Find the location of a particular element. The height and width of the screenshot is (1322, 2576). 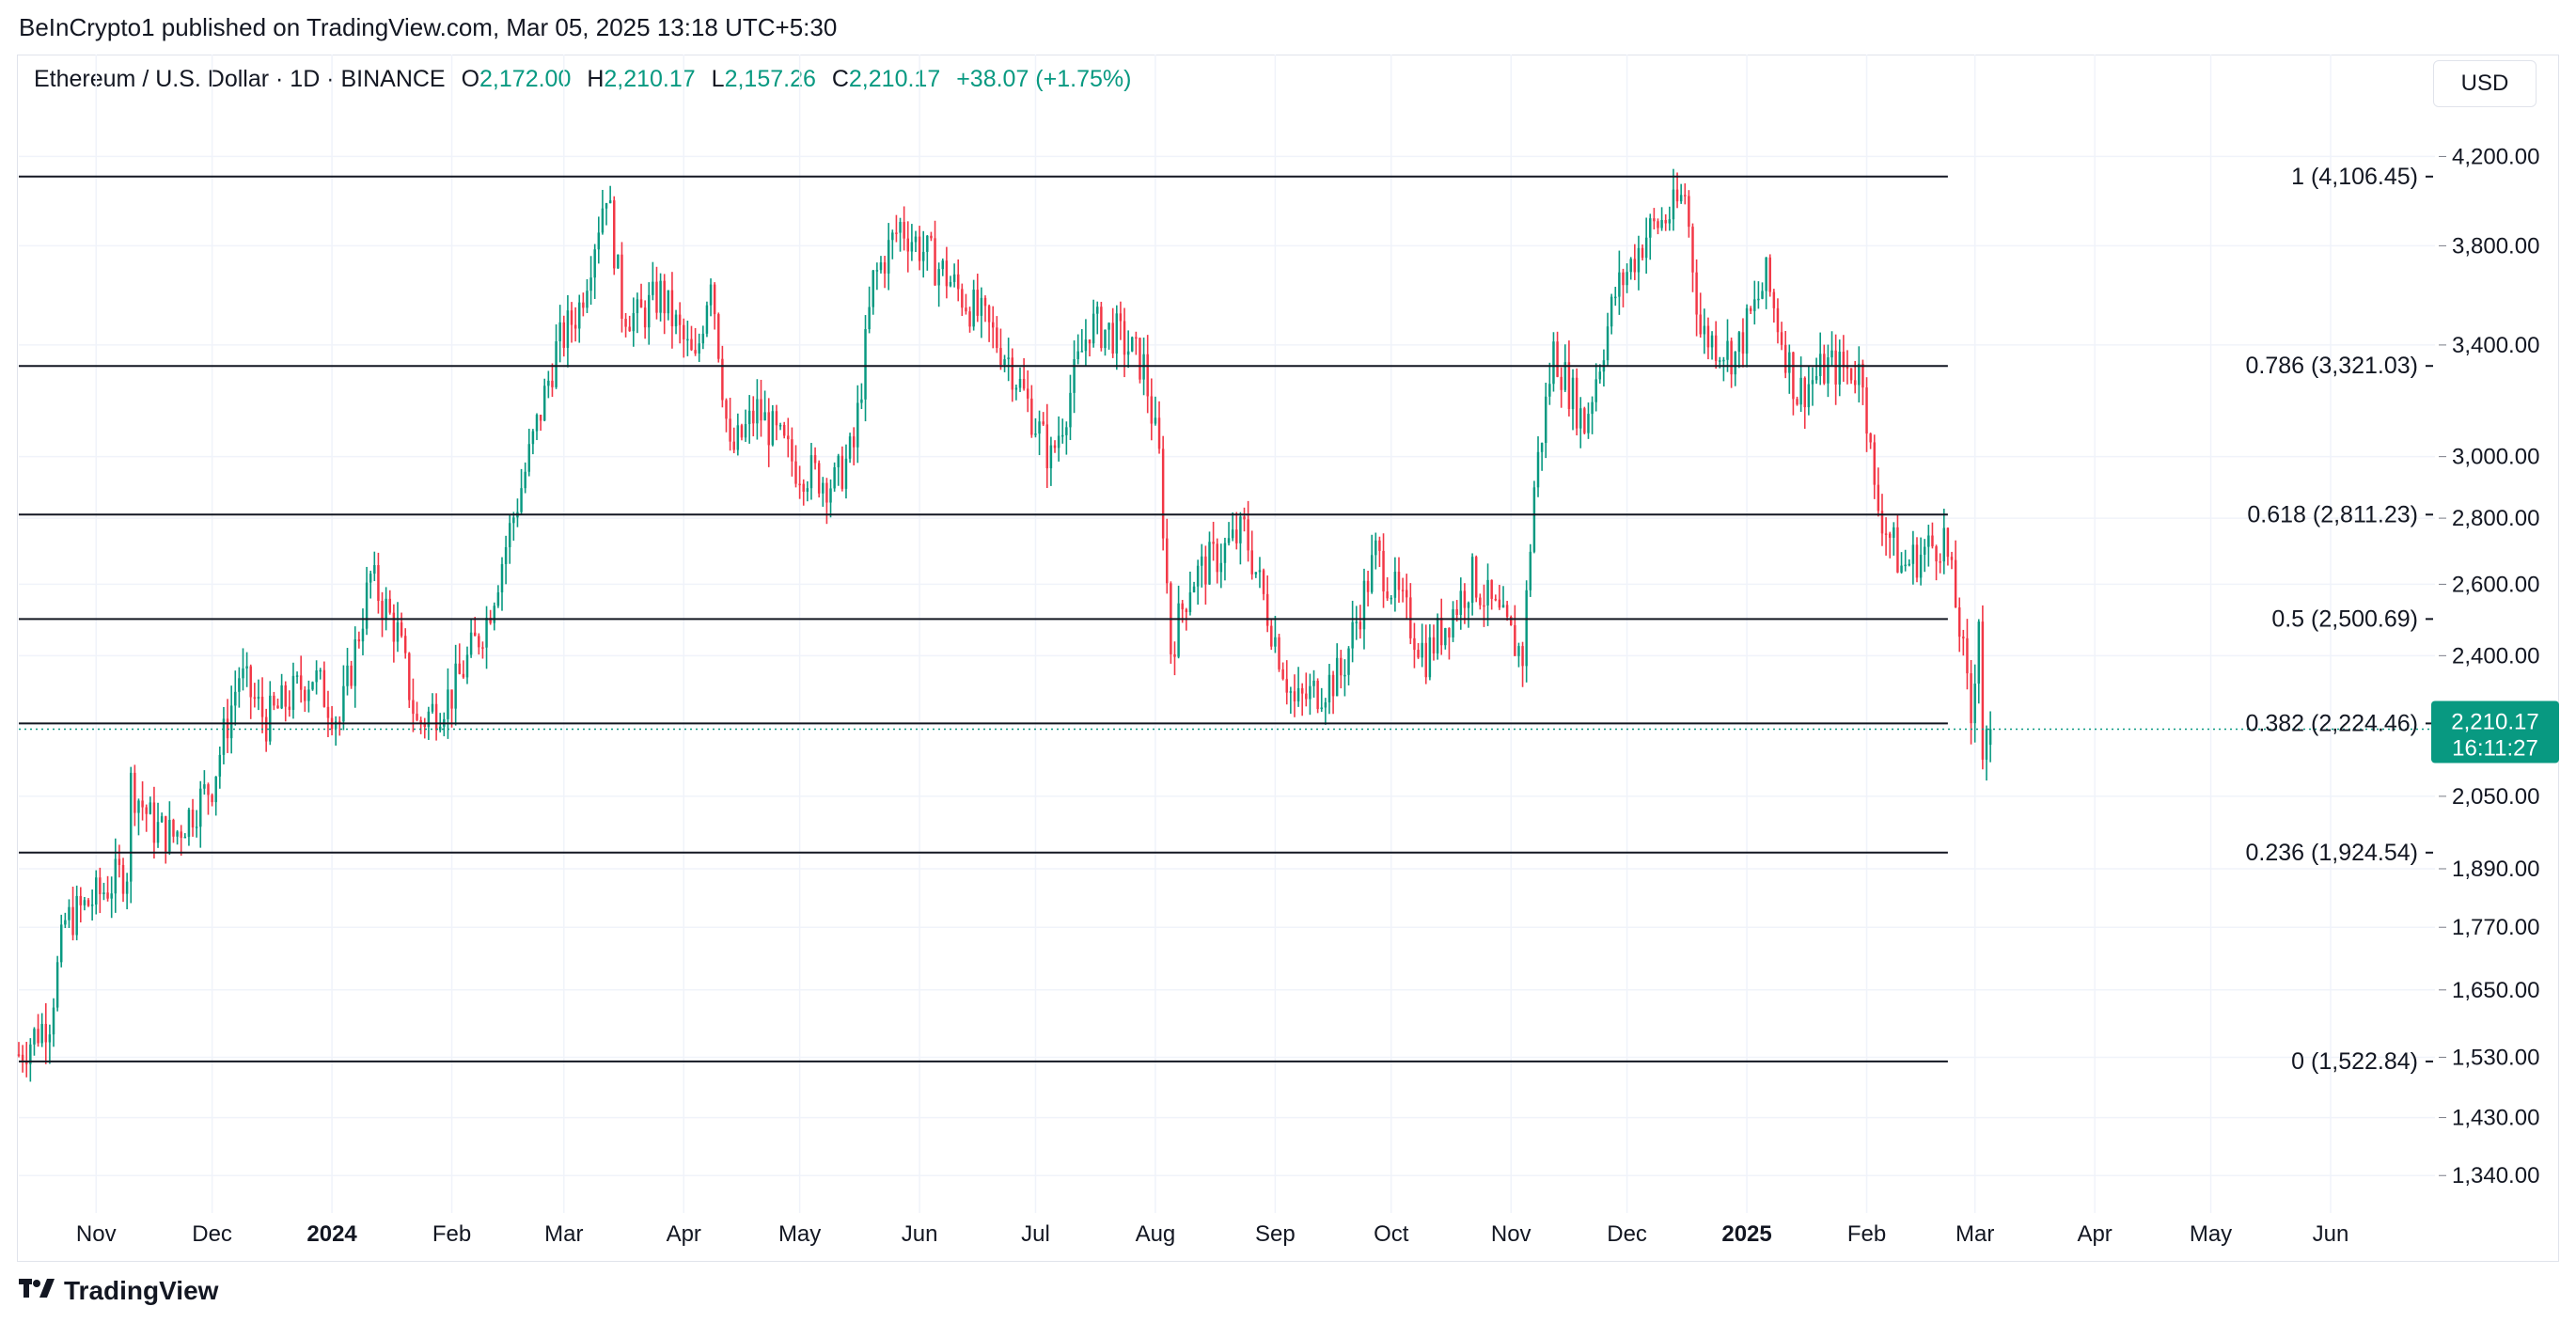

tradingview-brand: TradingView is located at coordinates (119, 1291).